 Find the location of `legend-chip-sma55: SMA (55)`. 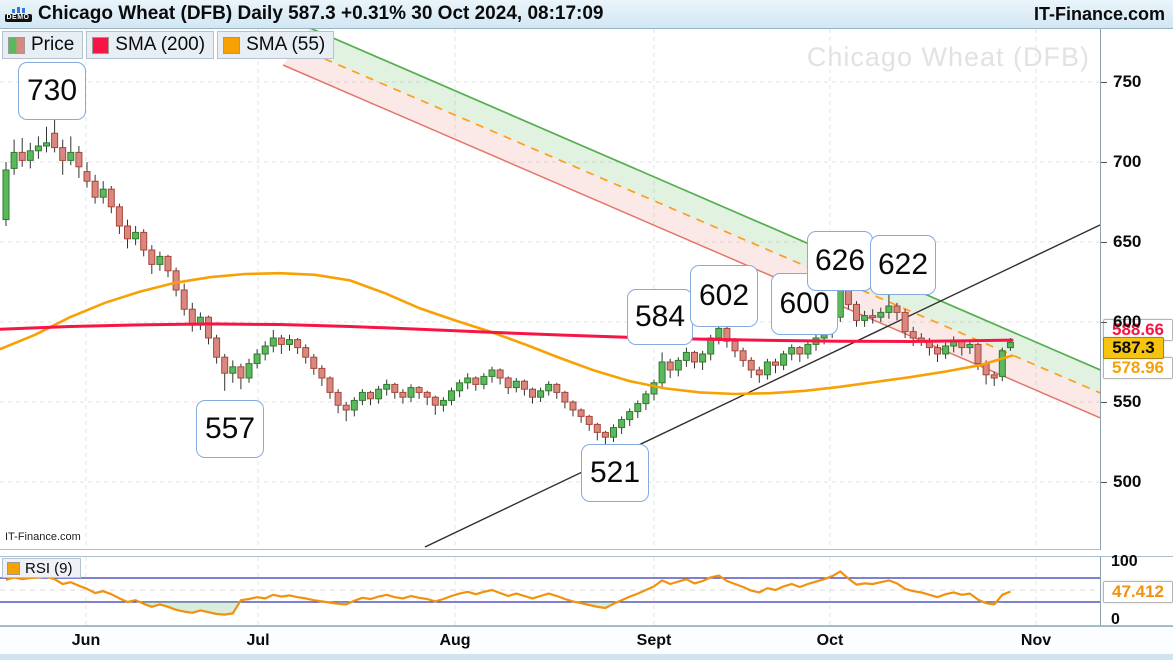

legend-chip-sma55: SMA (55) is located at coordinates (276, 45).